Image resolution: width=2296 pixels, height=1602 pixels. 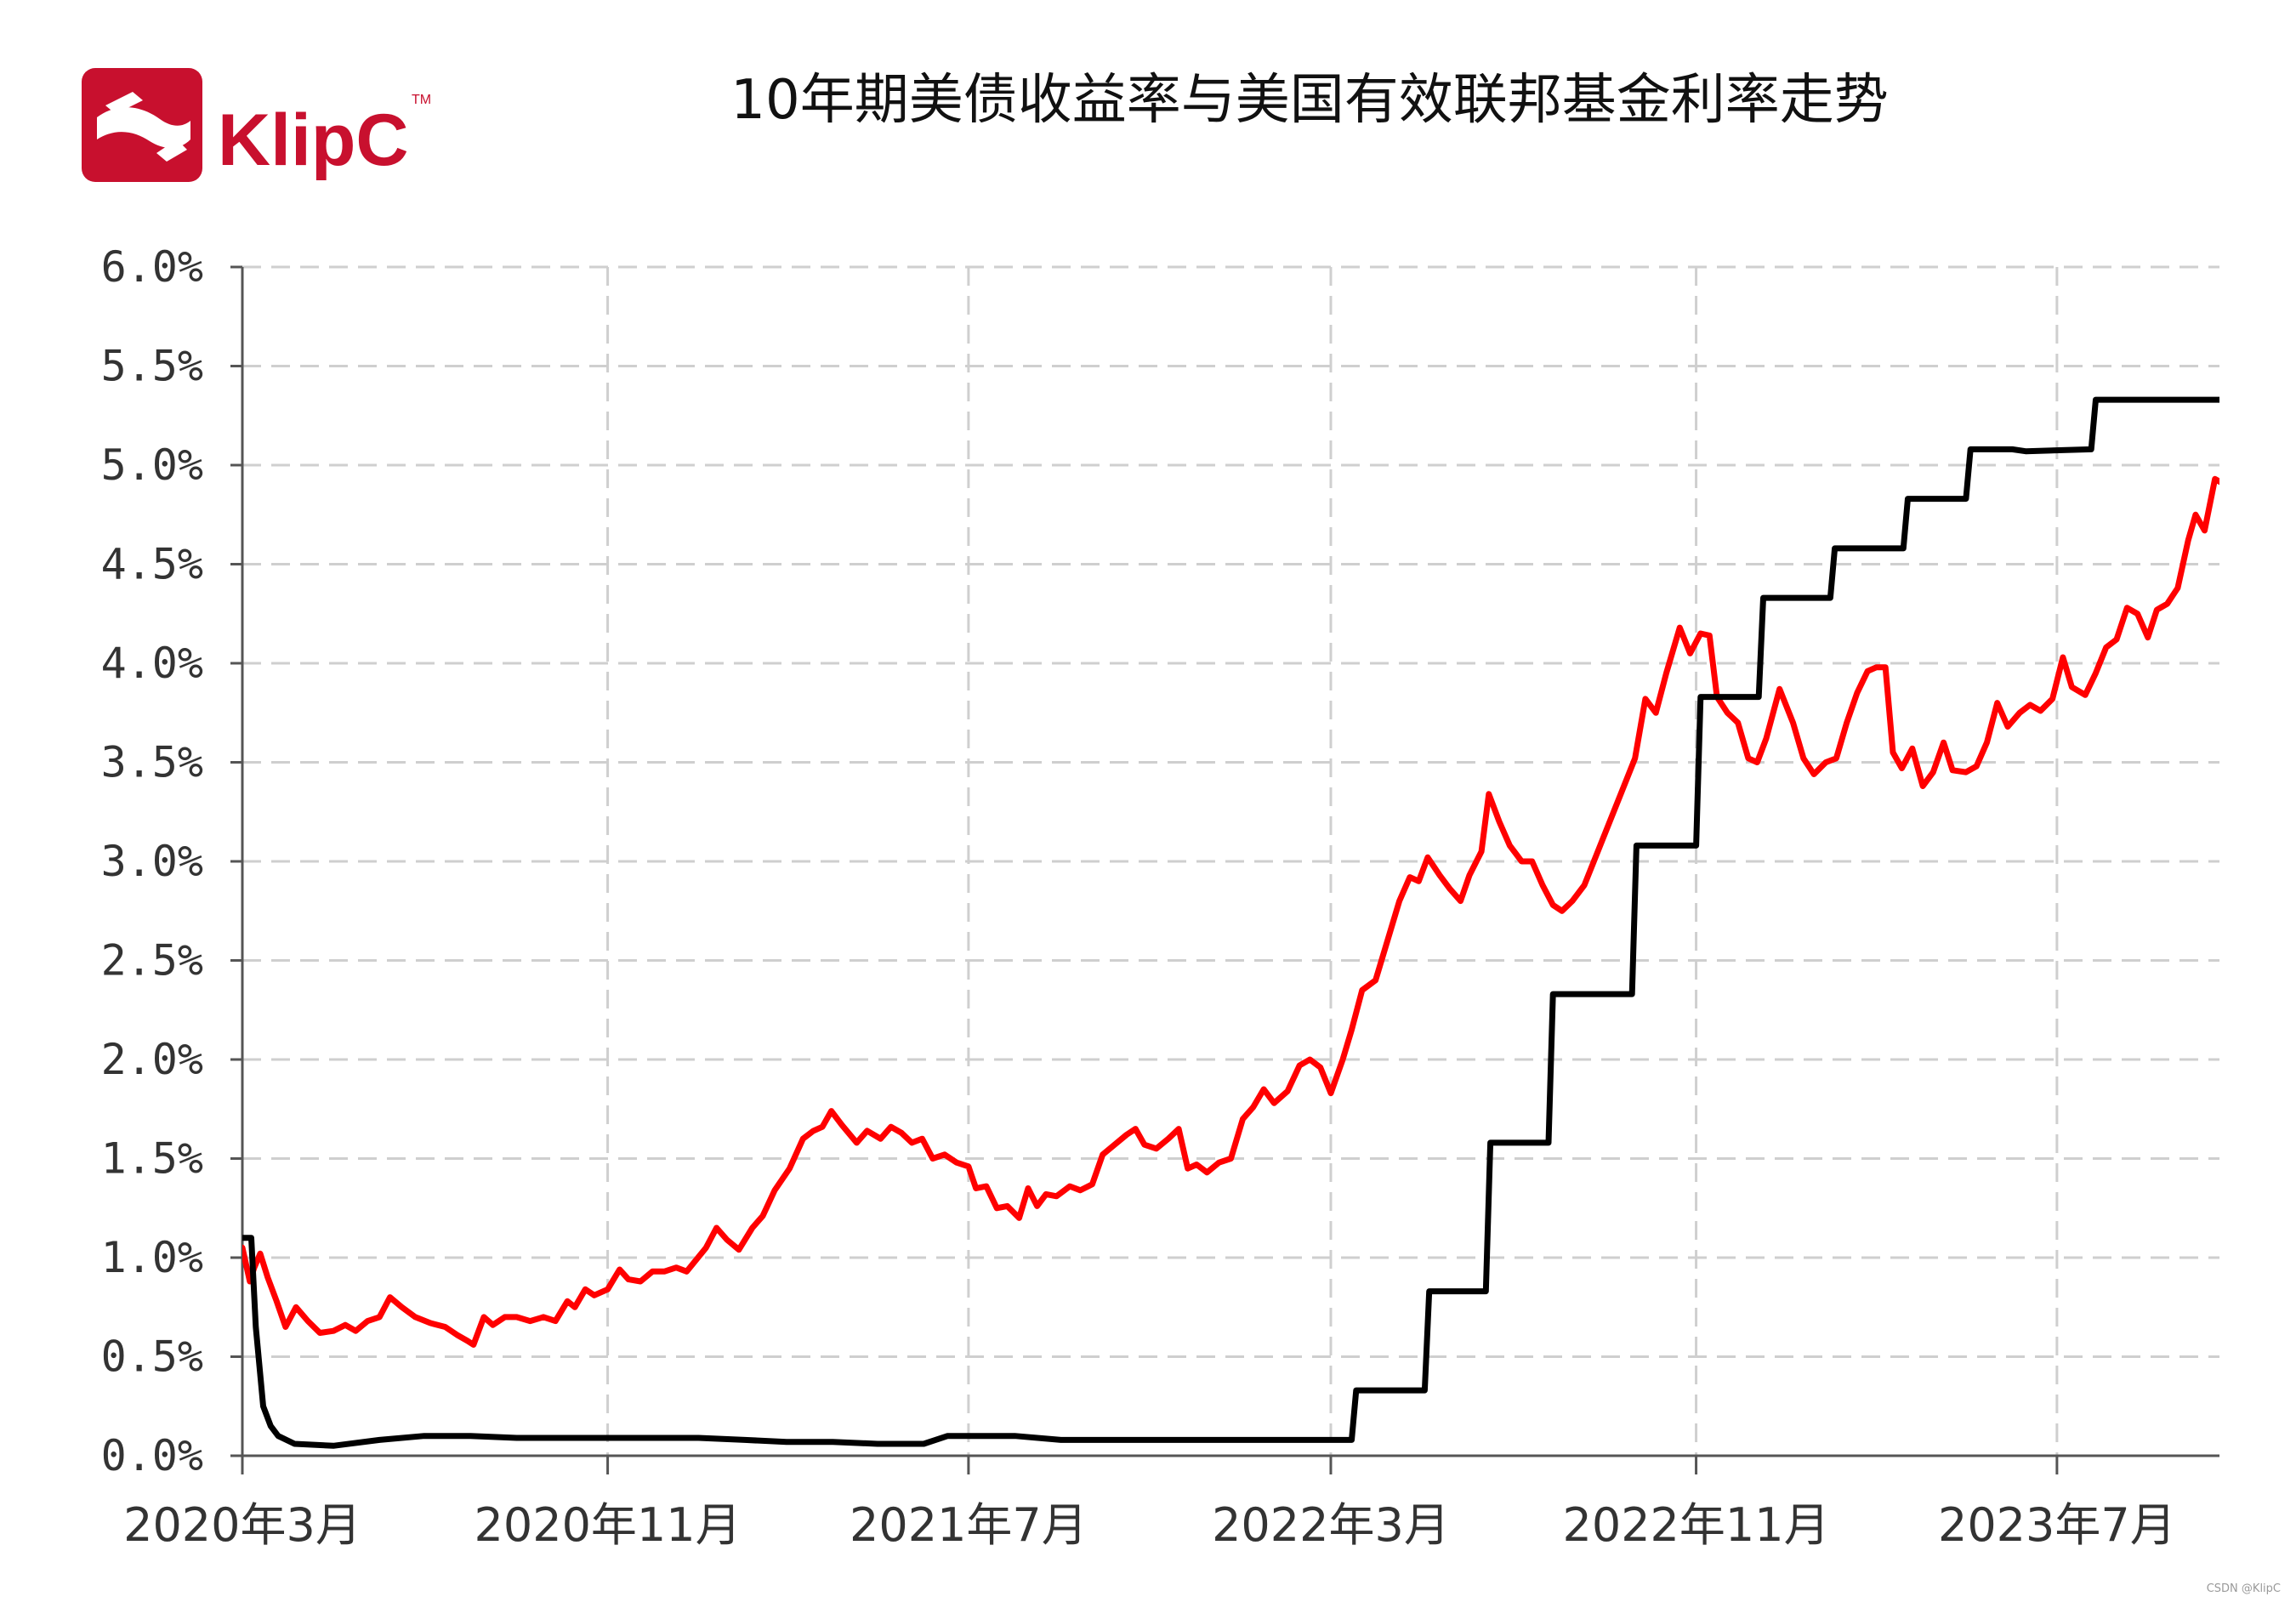 What do you see at coordinates (1695, 1525) in the screenshot?
I see `x-tick-label: 2022年11月` at bounding box center [1695, 1525].